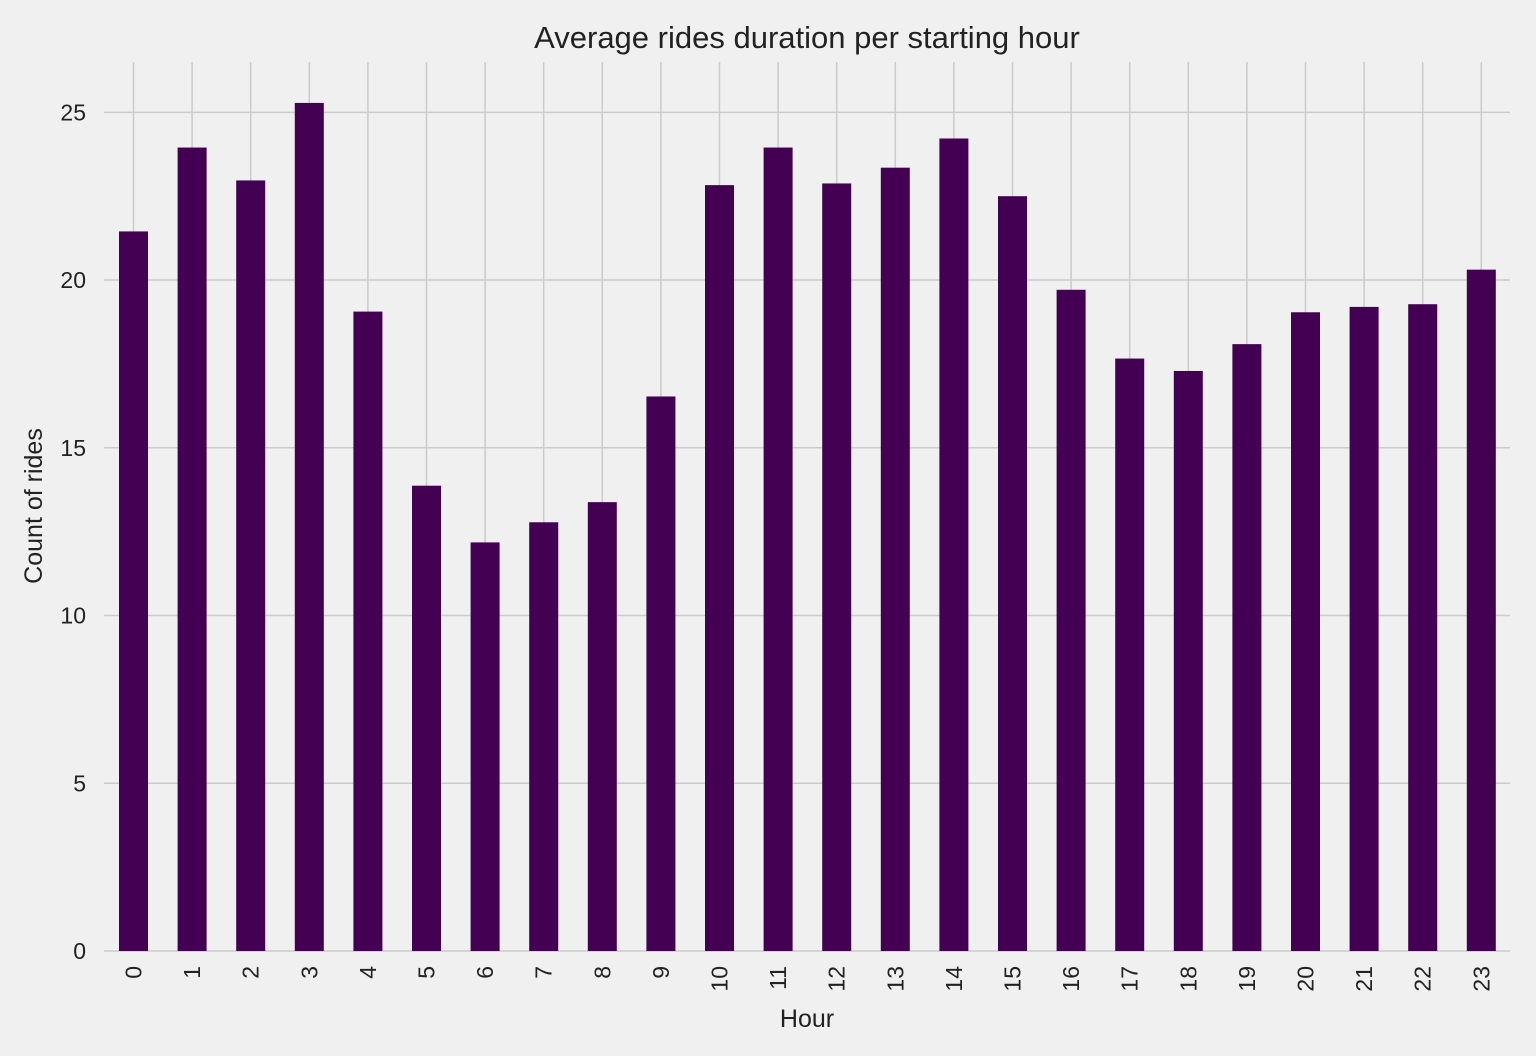 Image resolution: width=1536 pixels, height=1056 pixels. Describe the element at coordinates (895, 979) in the screenshot. I see `x-tick-label: 13` at that location.